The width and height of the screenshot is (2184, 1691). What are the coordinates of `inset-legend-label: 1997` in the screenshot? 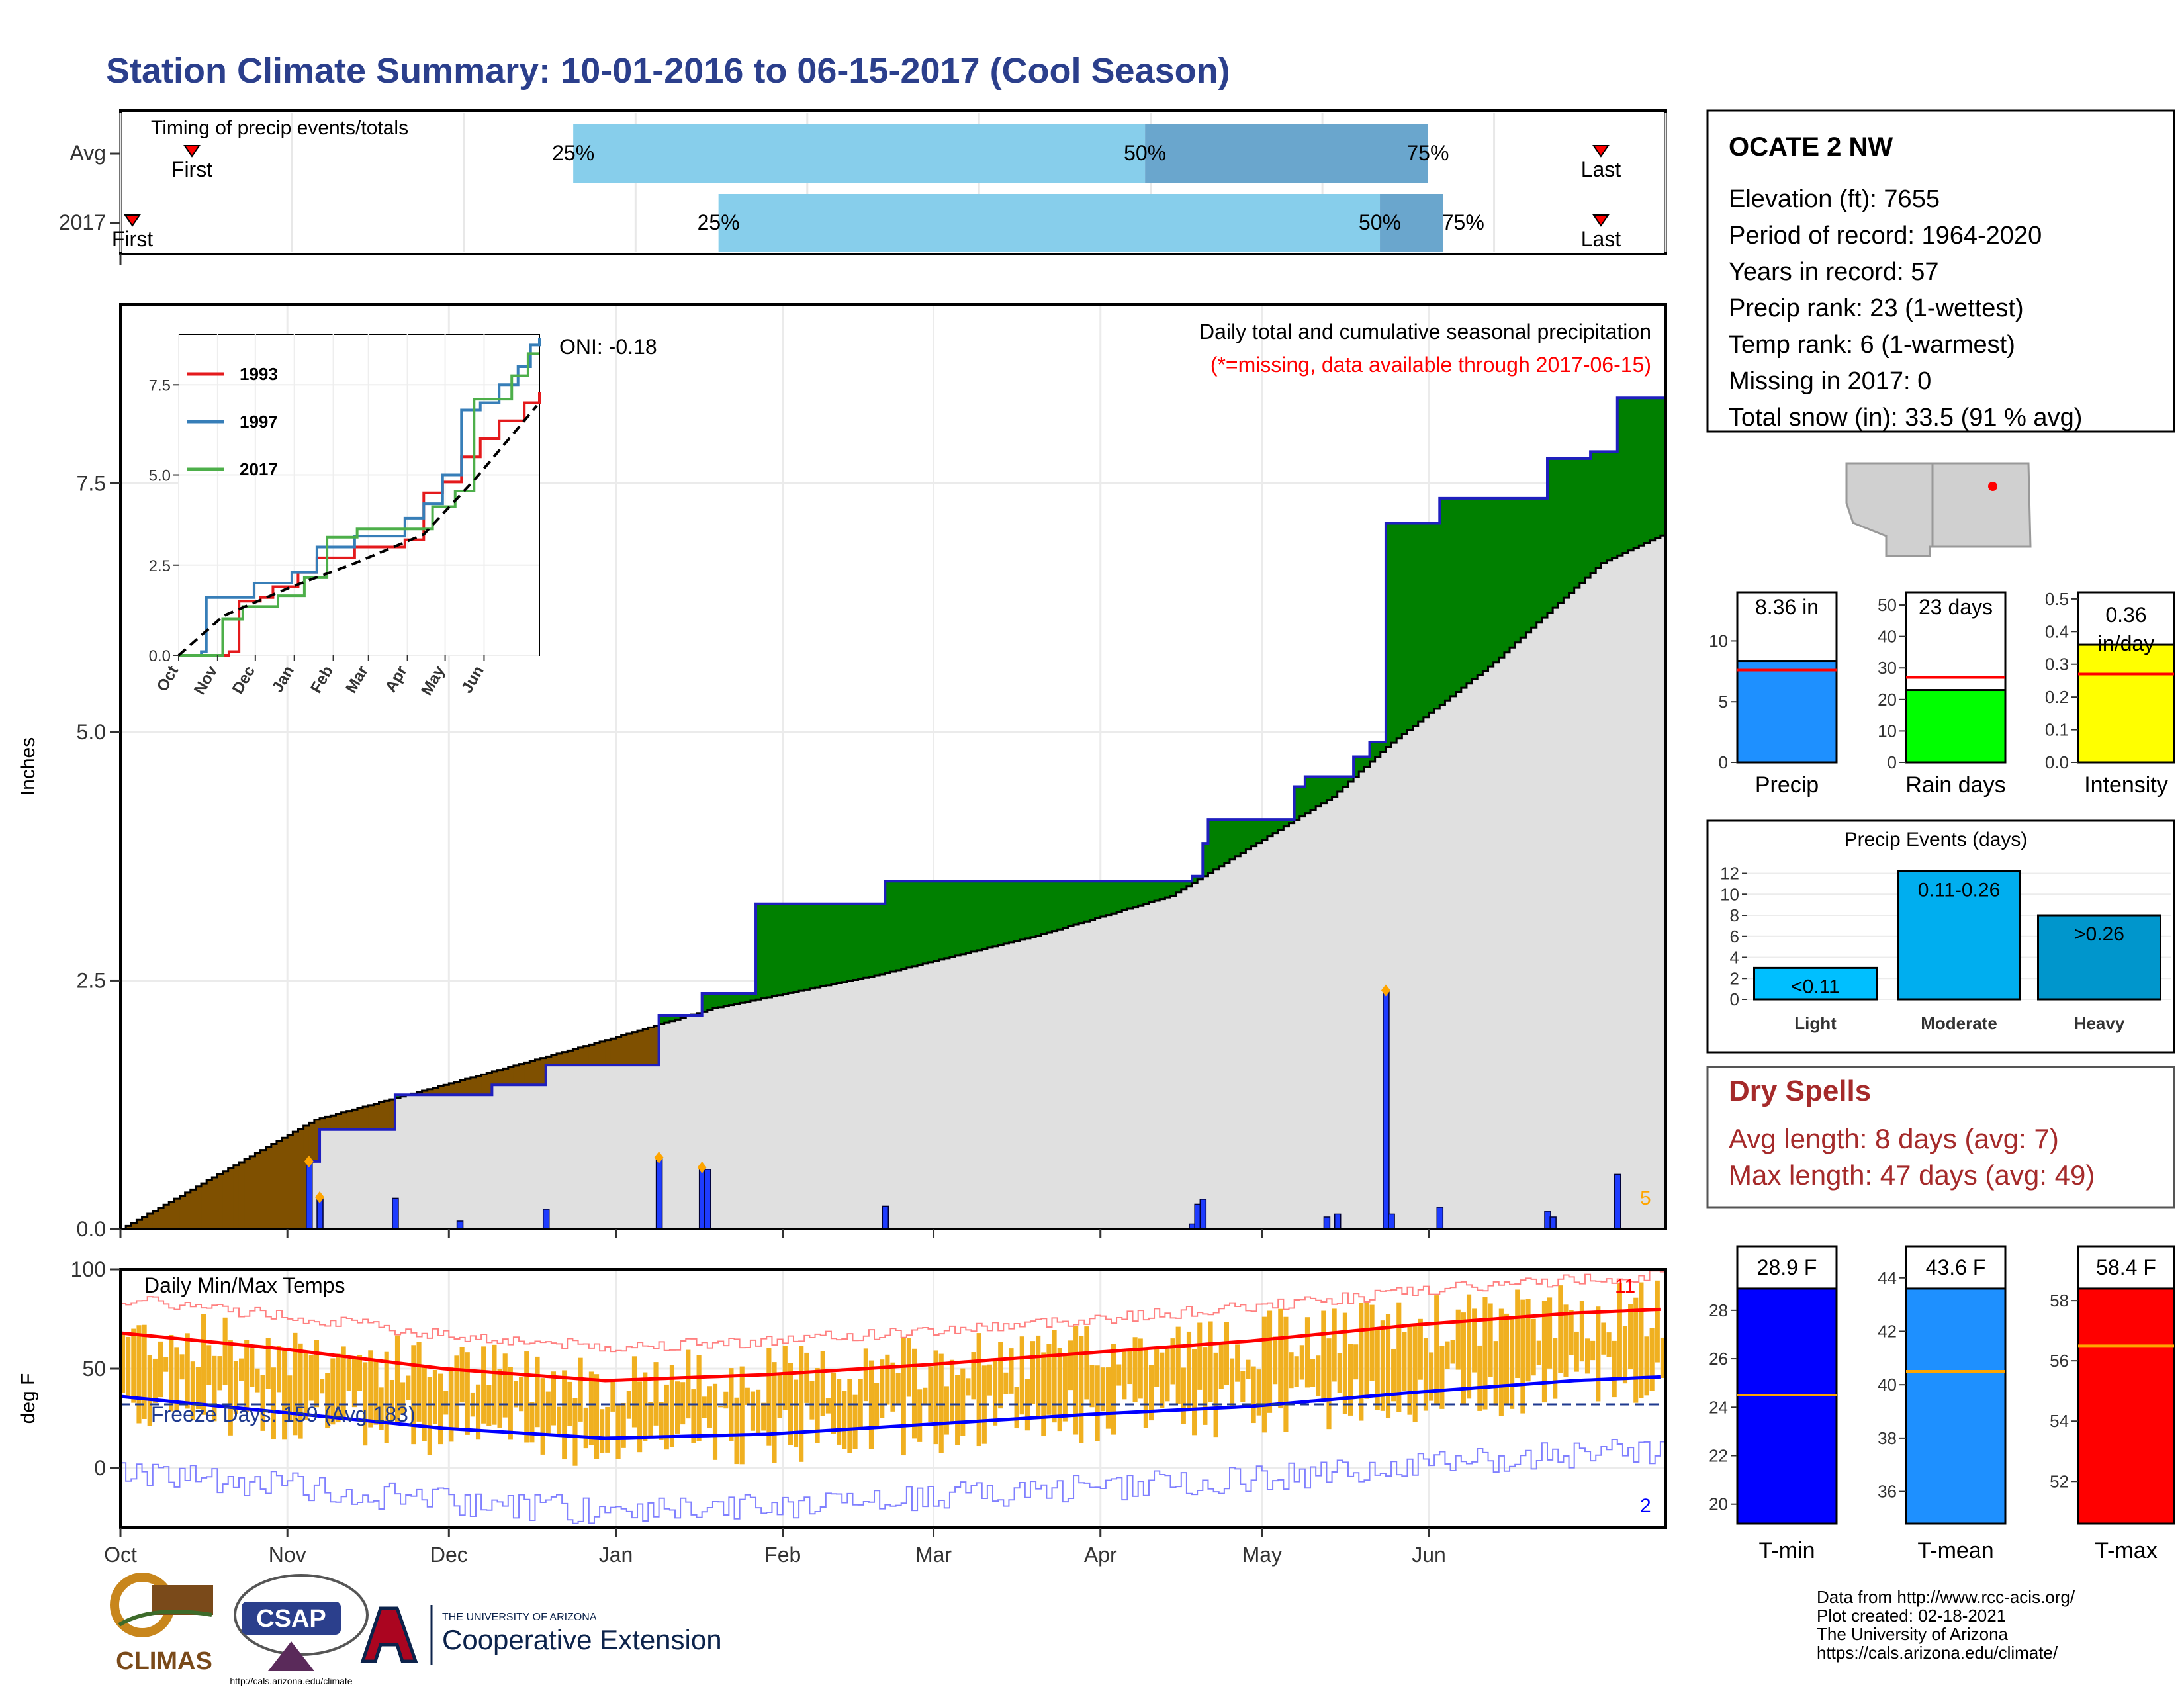 It's located at (259, 422).